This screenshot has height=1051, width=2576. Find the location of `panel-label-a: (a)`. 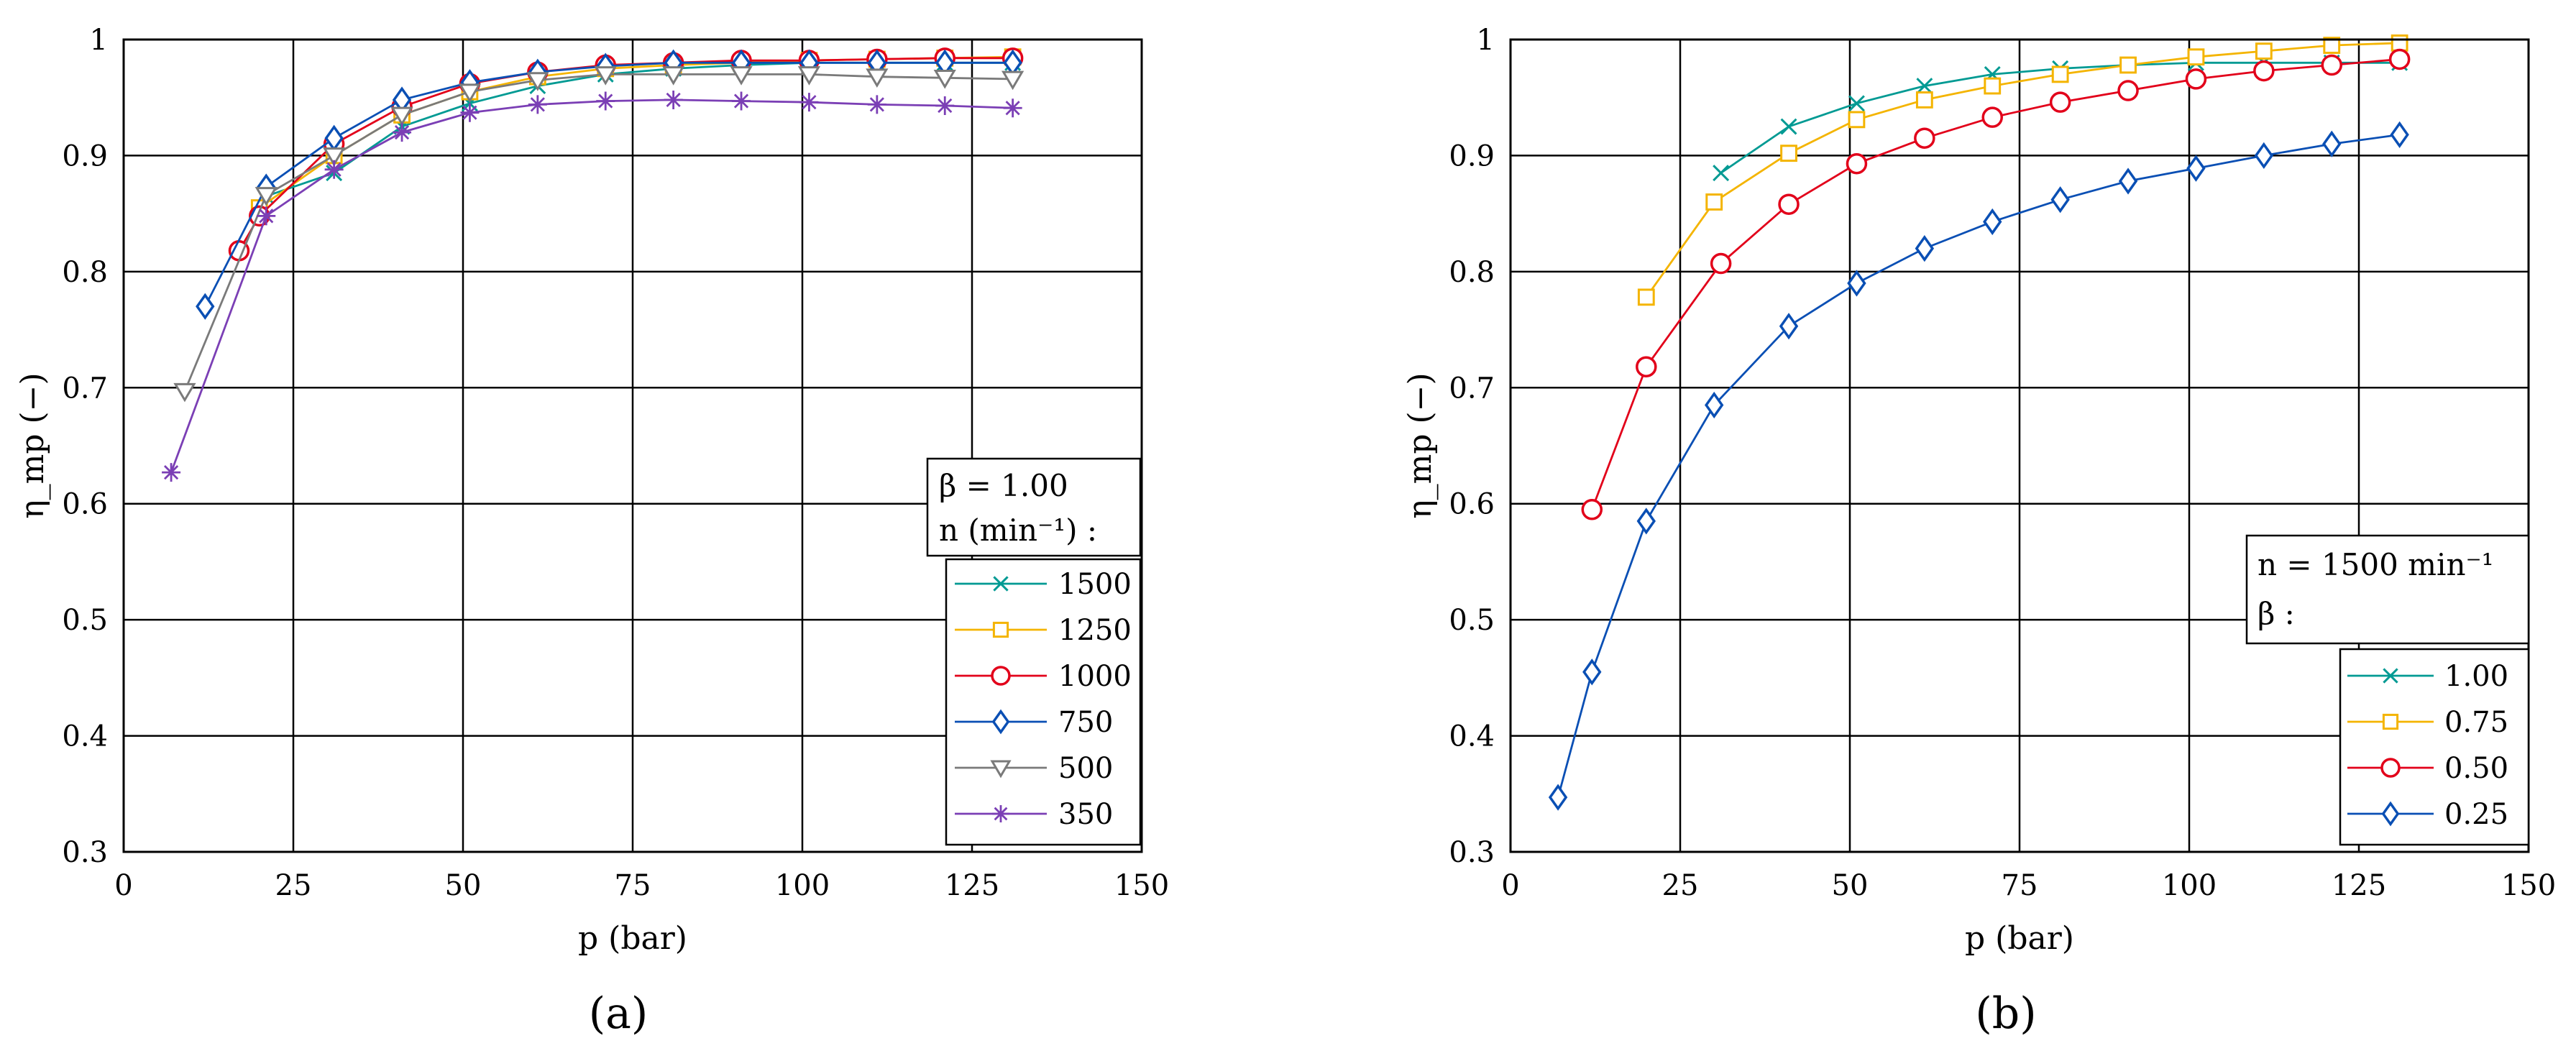

panel-label-a: (a) is located at coordinates (618, 1013).